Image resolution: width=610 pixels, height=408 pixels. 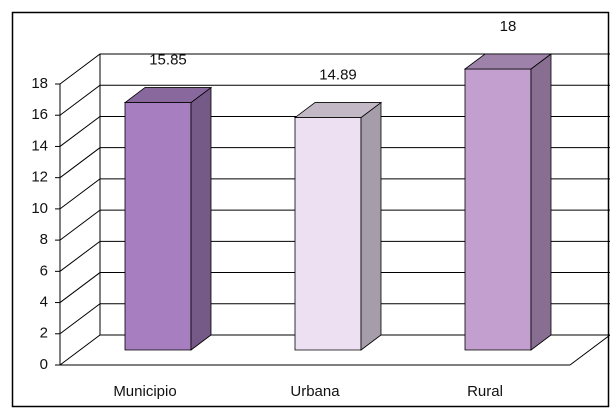 I want to click on y-tick-label: 14, so click(x=39, y=145).